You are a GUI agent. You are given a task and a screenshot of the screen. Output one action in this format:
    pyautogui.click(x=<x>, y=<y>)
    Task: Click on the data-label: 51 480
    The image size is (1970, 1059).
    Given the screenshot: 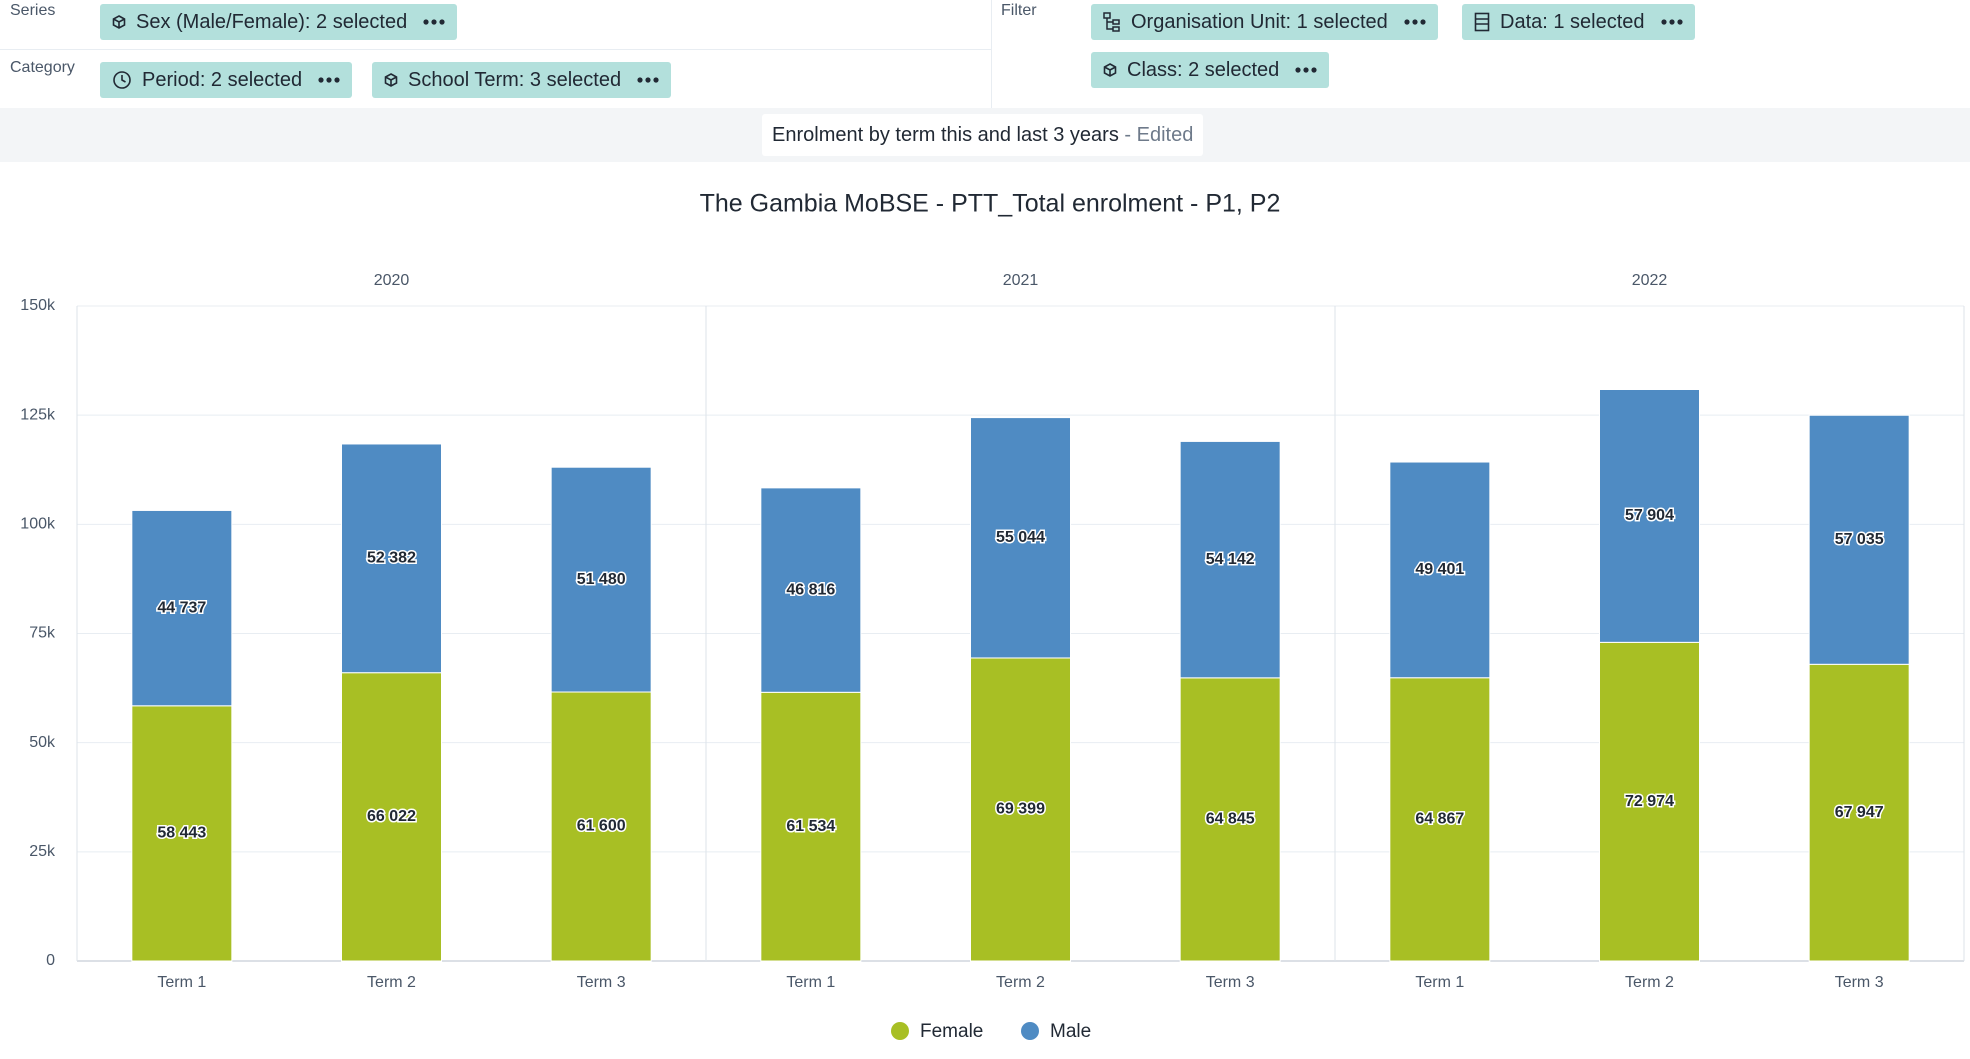 What is the action you would take?
    pyautogui.click(x=601, y=579)
    